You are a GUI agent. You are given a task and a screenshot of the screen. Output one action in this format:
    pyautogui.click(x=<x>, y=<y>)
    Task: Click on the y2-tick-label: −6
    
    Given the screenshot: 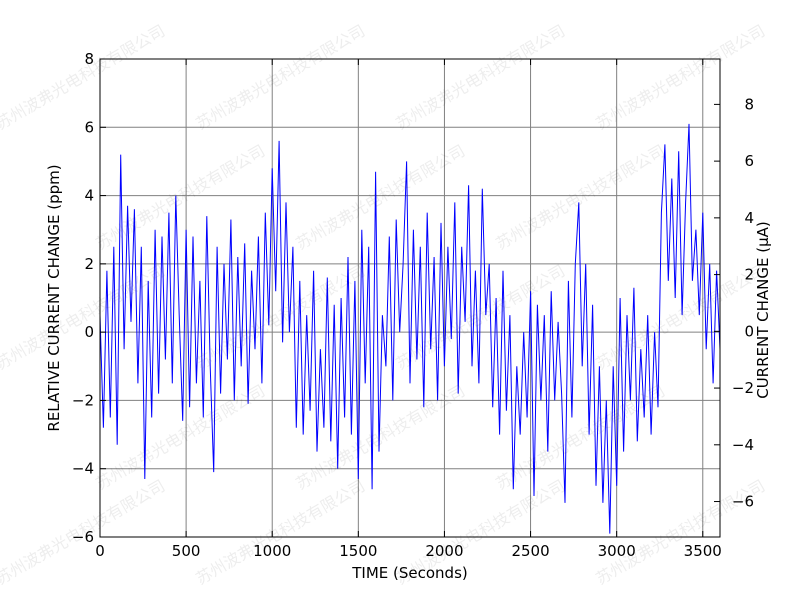 What is the action you would take?
    pyautogui.click(x=743, y=502)
    